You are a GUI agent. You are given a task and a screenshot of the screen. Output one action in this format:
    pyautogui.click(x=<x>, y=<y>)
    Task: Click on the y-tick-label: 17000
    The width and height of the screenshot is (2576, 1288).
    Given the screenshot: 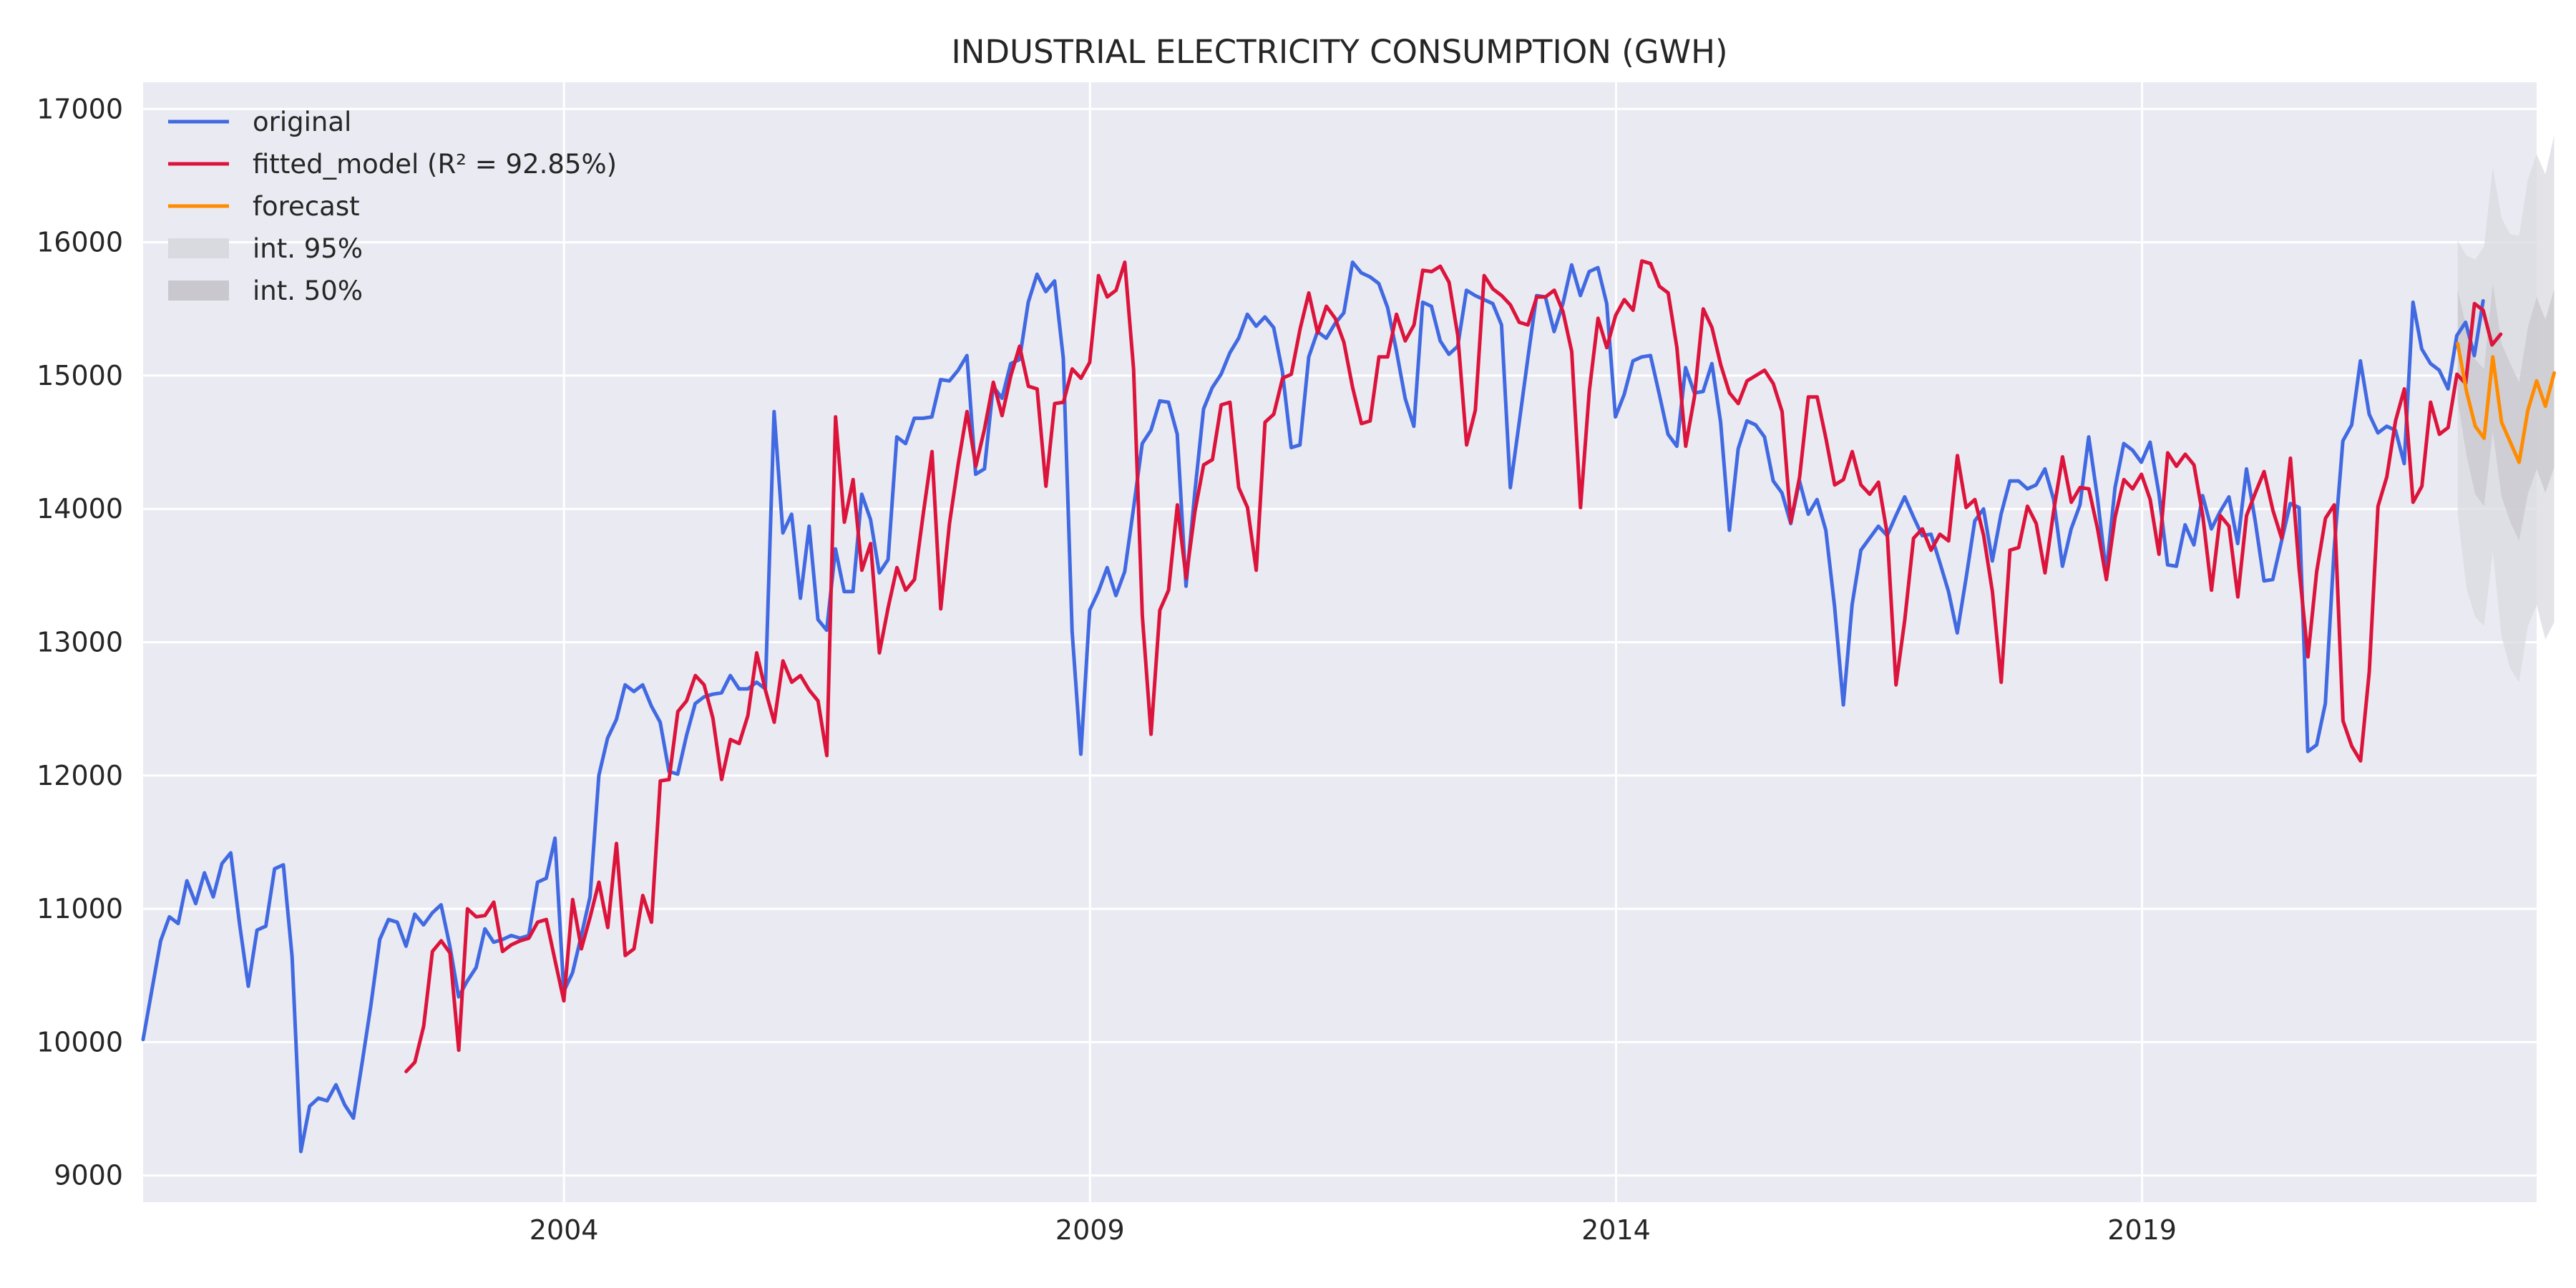 What is the action you would take?
    pyautogui.click(x=79, y=109)
    